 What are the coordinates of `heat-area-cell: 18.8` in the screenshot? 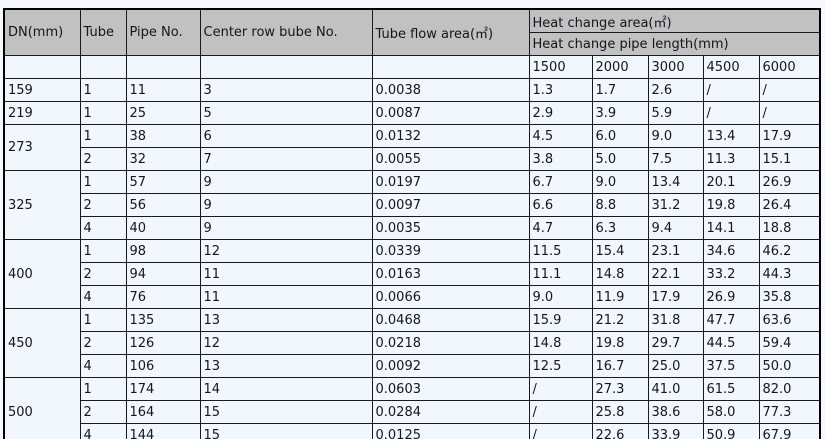 It's located at (789, 228).